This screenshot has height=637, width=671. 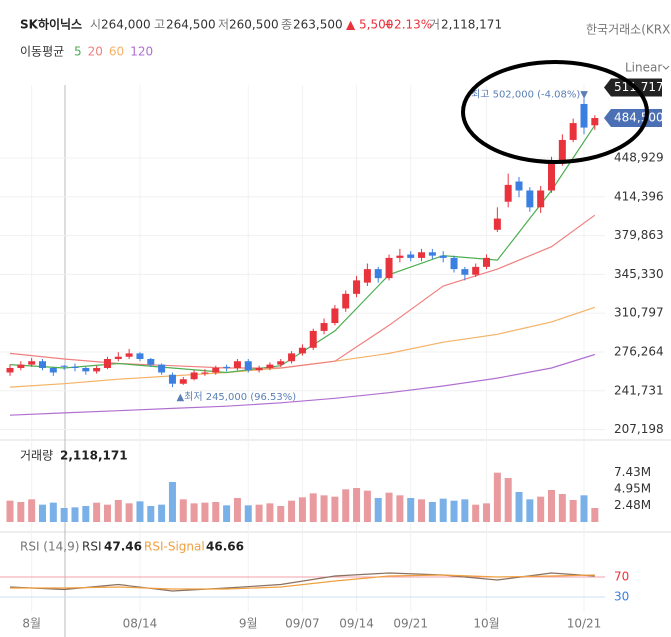 I want to click on y-tick-label: 448,929, so click(x=639, y=157).